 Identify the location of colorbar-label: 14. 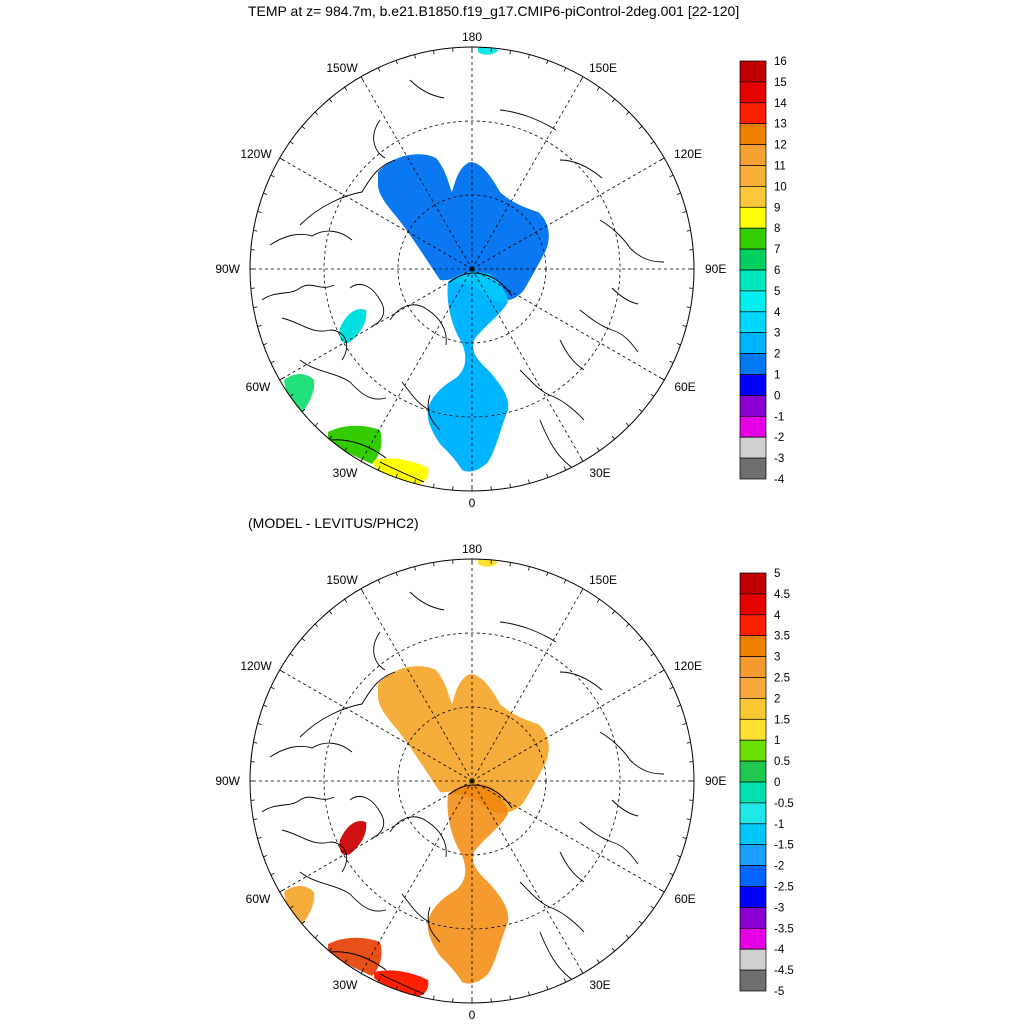
(780, 104).